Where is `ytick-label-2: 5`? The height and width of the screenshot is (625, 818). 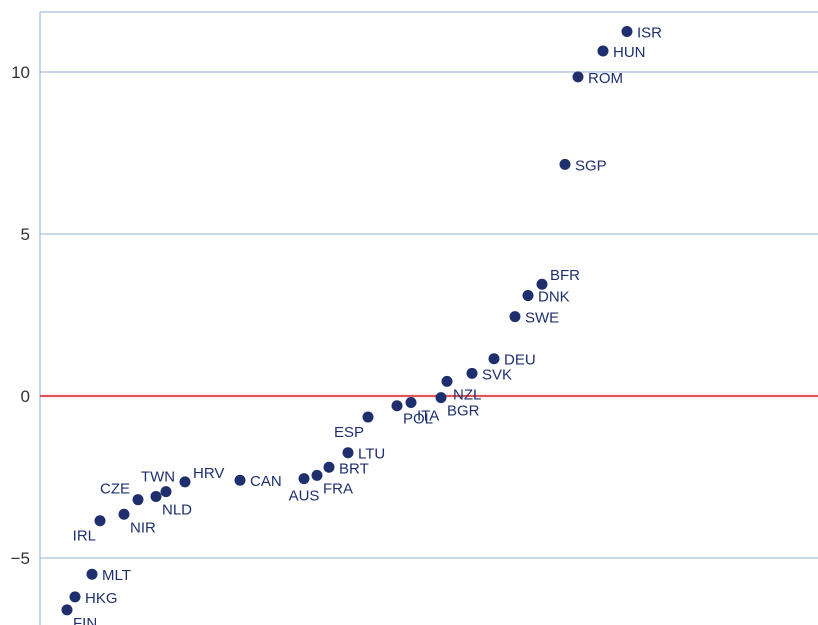 ytick-label-2: 5 is located at coordinates (25, 234).